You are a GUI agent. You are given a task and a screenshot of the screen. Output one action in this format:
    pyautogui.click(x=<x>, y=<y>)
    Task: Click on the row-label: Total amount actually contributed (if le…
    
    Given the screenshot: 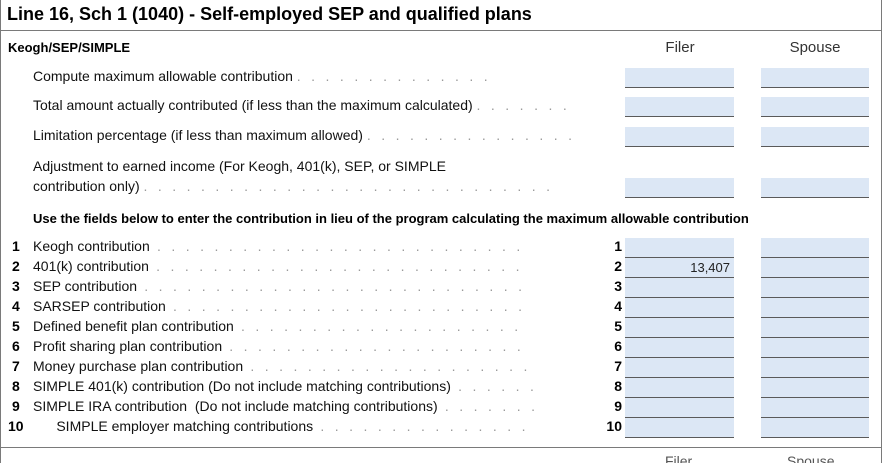 What is the action you would take?
    pyautogui.click(x=302, y=105)
    